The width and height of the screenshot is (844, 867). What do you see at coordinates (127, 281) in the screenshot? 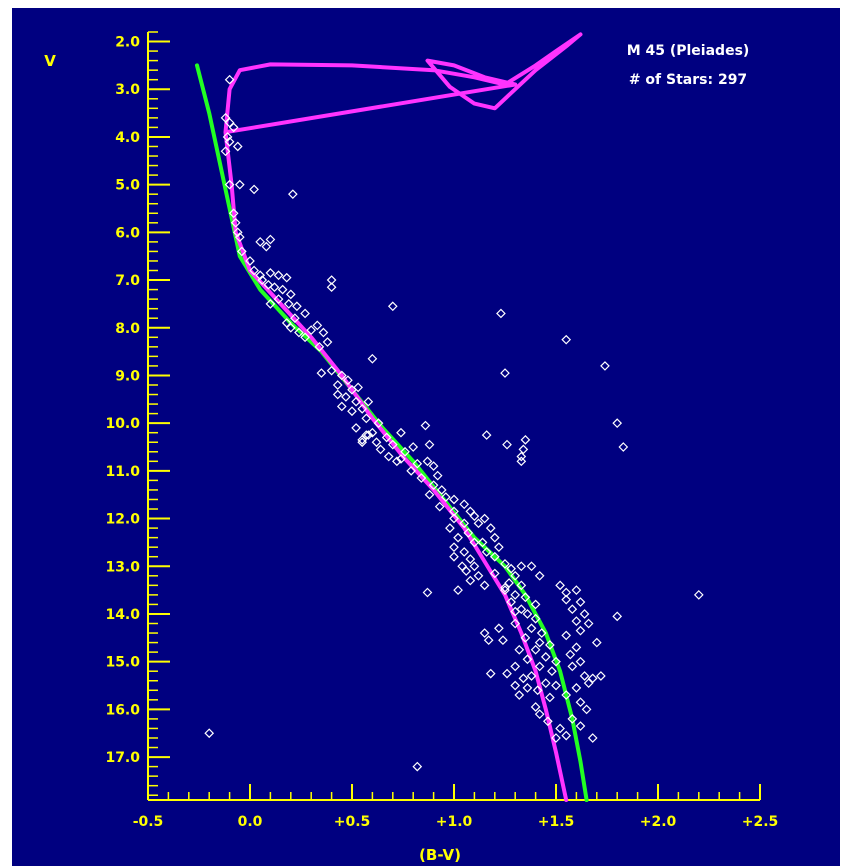
I see `y-tick-label: 7.0` at bounding box center [127, 281].